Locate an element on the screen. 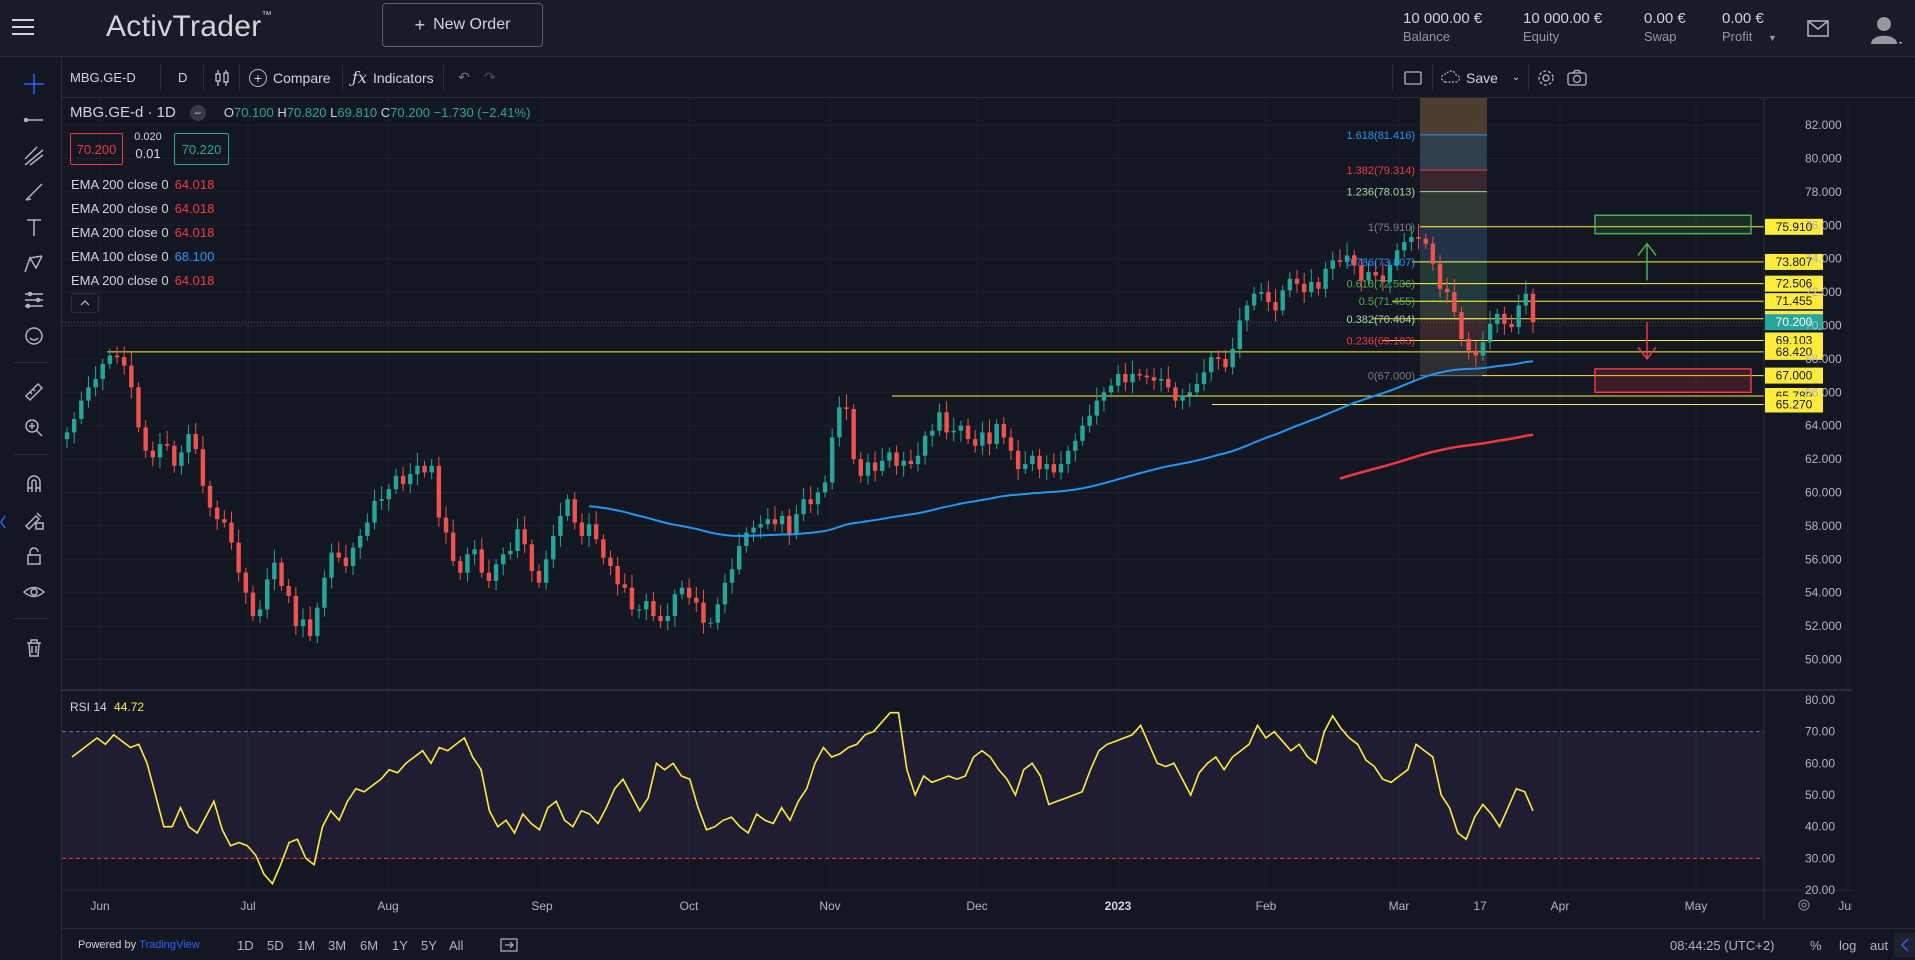 The height and width of the screenshot is (960, 1915). gear-ring is located at coordinates (1804, 905).